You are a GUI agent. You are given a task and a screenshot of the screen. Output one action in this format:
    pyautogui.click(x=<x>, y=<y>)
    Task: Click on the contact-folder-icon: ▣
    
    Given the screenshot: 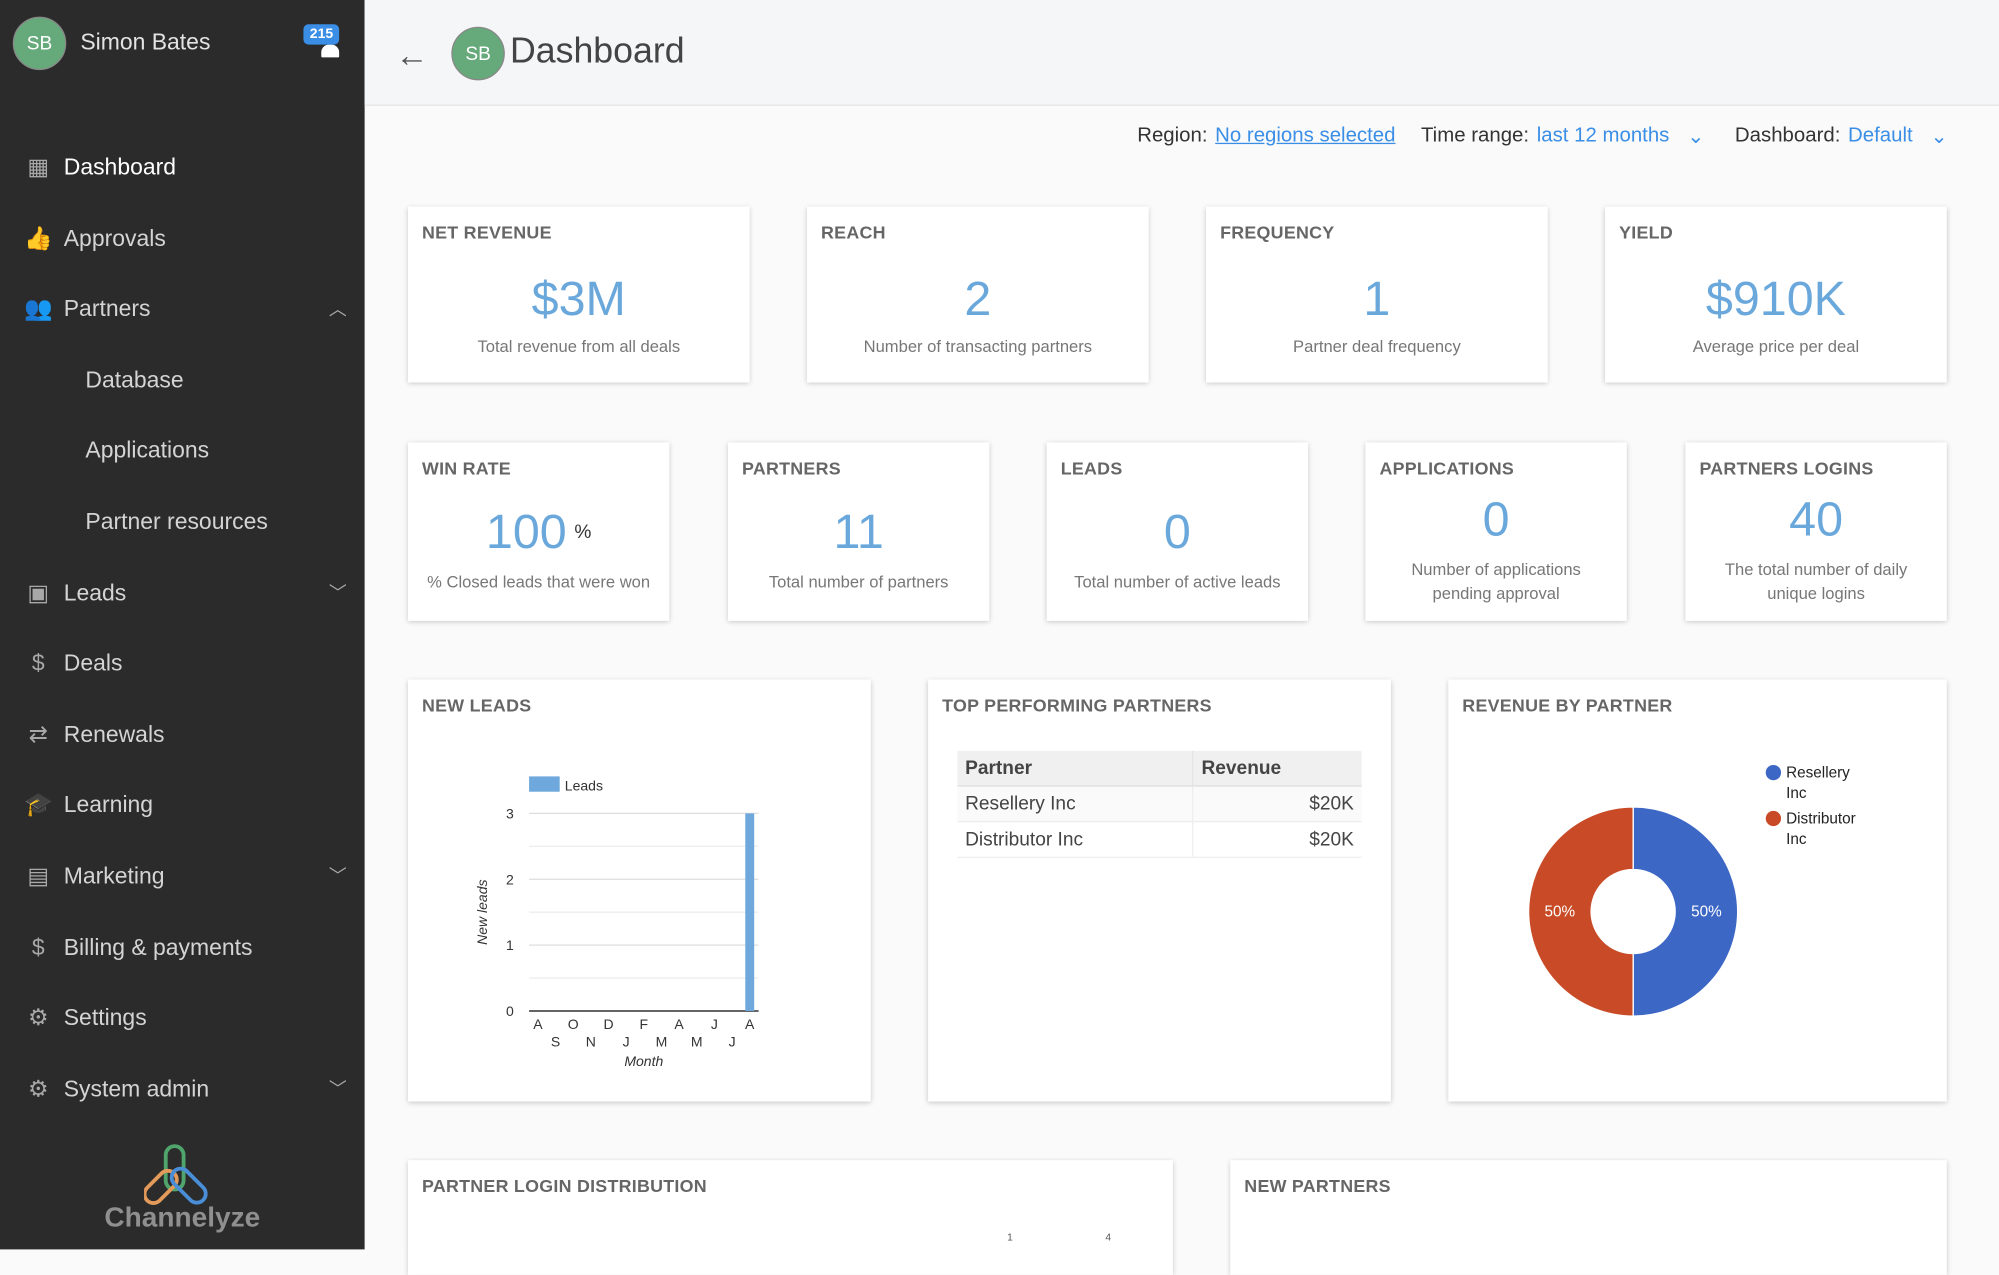 What is the action you would take?
    pyautogui.click(x=38, y=592)
    